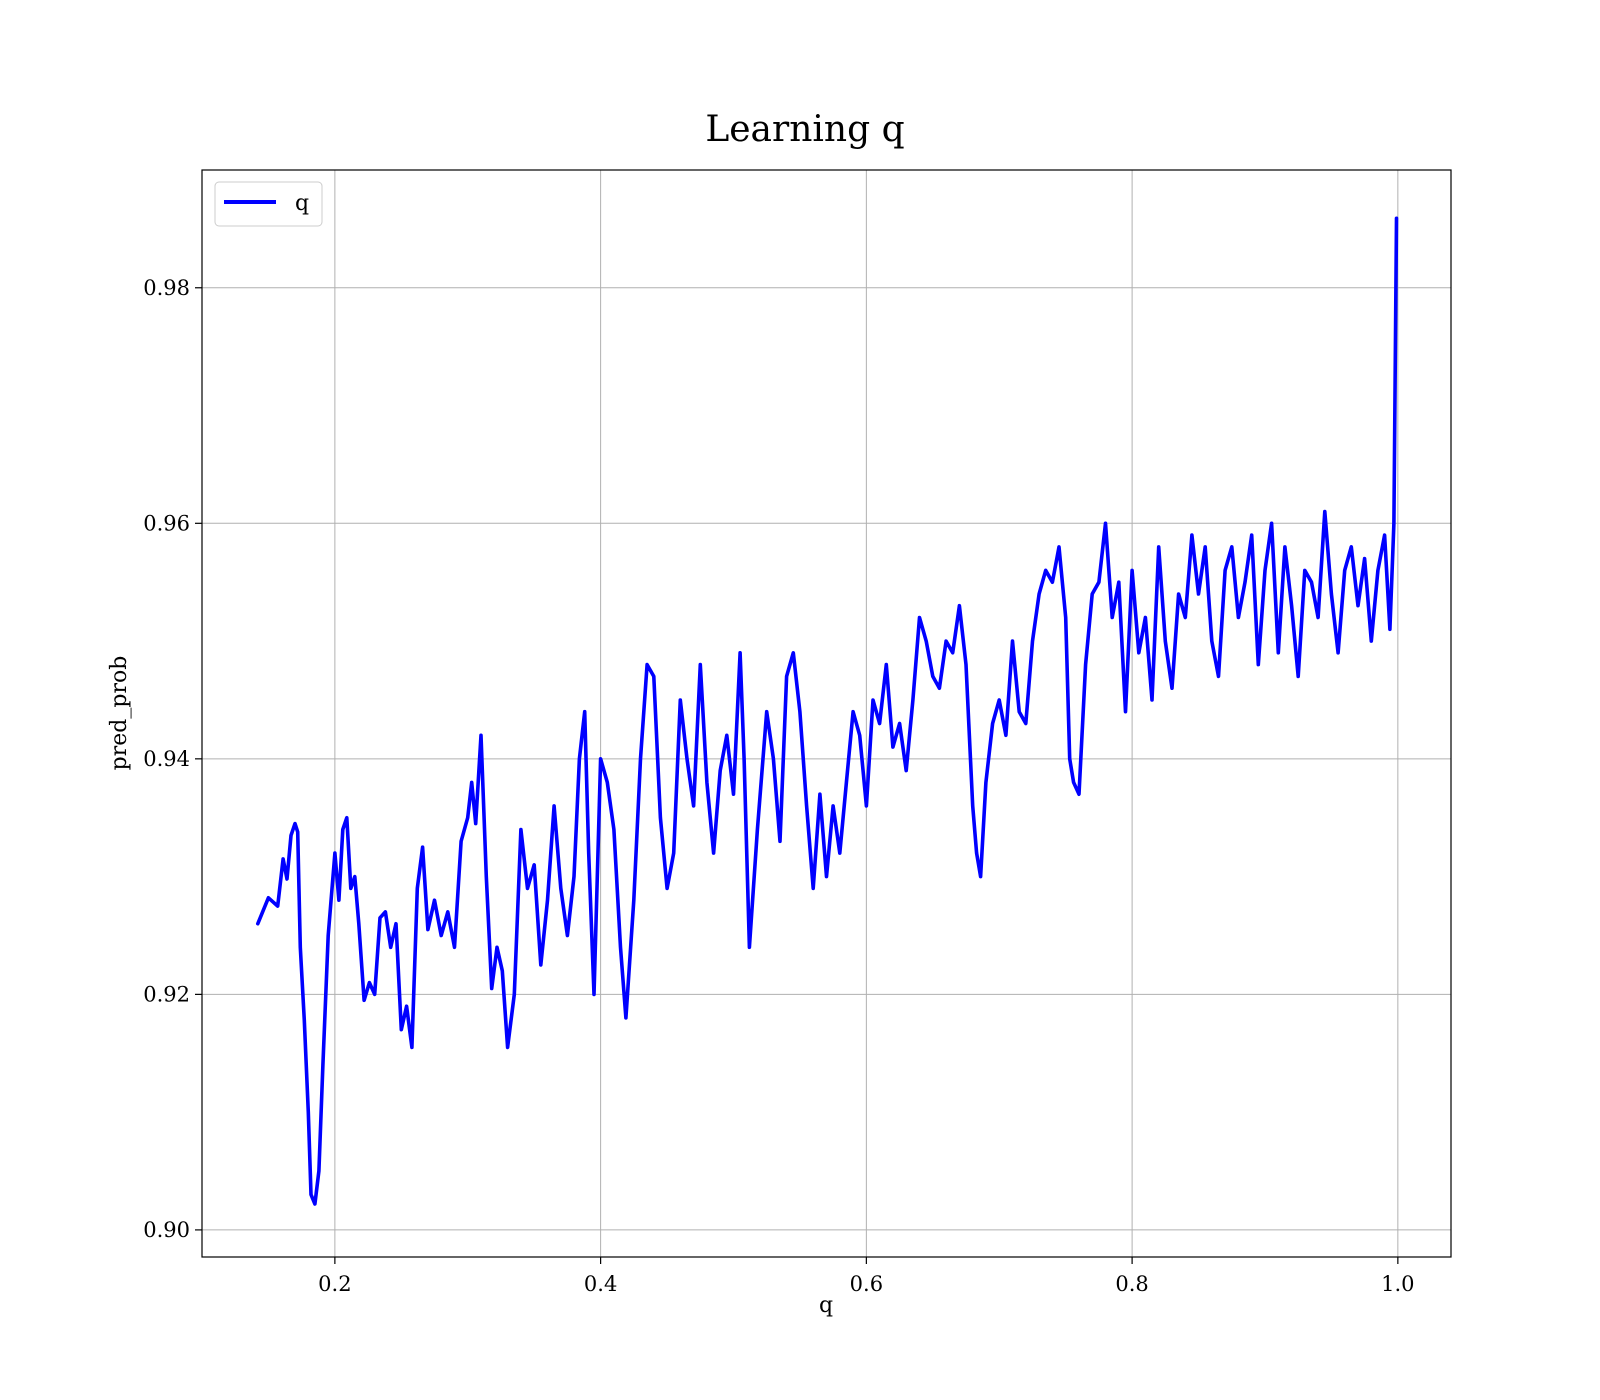  What do you see at coordinates (268, 204) in the screenshot?
I see `legend: q` at bounding box center [268, 204].